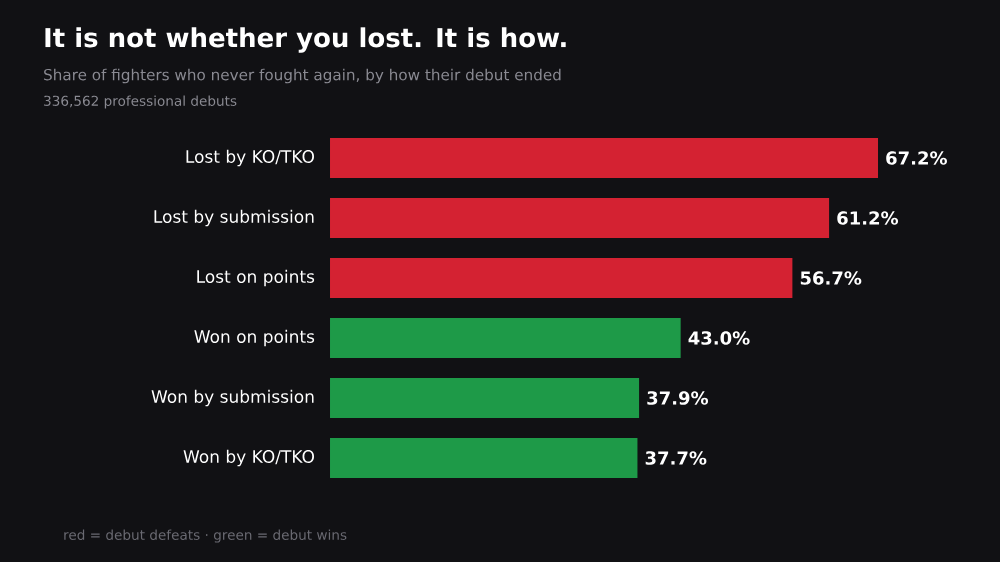  Describe the element at coordinates (719, 338) in the screenshot. I see `data-label: 43.0%` at that location.